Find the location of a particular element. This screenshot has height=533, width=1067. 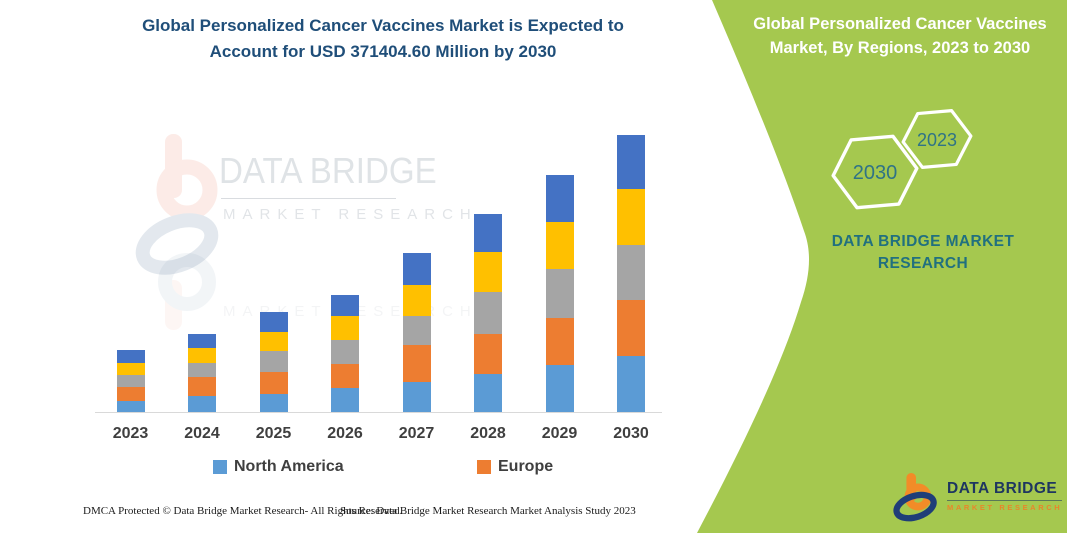

dbmr-logo: DATA BRIDGE MARKET RESEARCH is located at coordinates (978, 496).